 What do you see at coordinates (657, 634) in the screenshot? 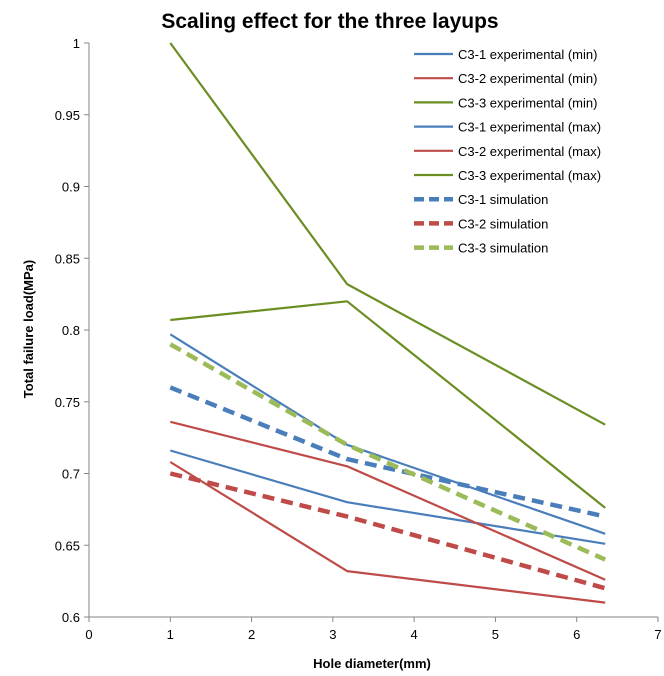
I see `x-tick-label: 7` at bounding box center [657, 634].